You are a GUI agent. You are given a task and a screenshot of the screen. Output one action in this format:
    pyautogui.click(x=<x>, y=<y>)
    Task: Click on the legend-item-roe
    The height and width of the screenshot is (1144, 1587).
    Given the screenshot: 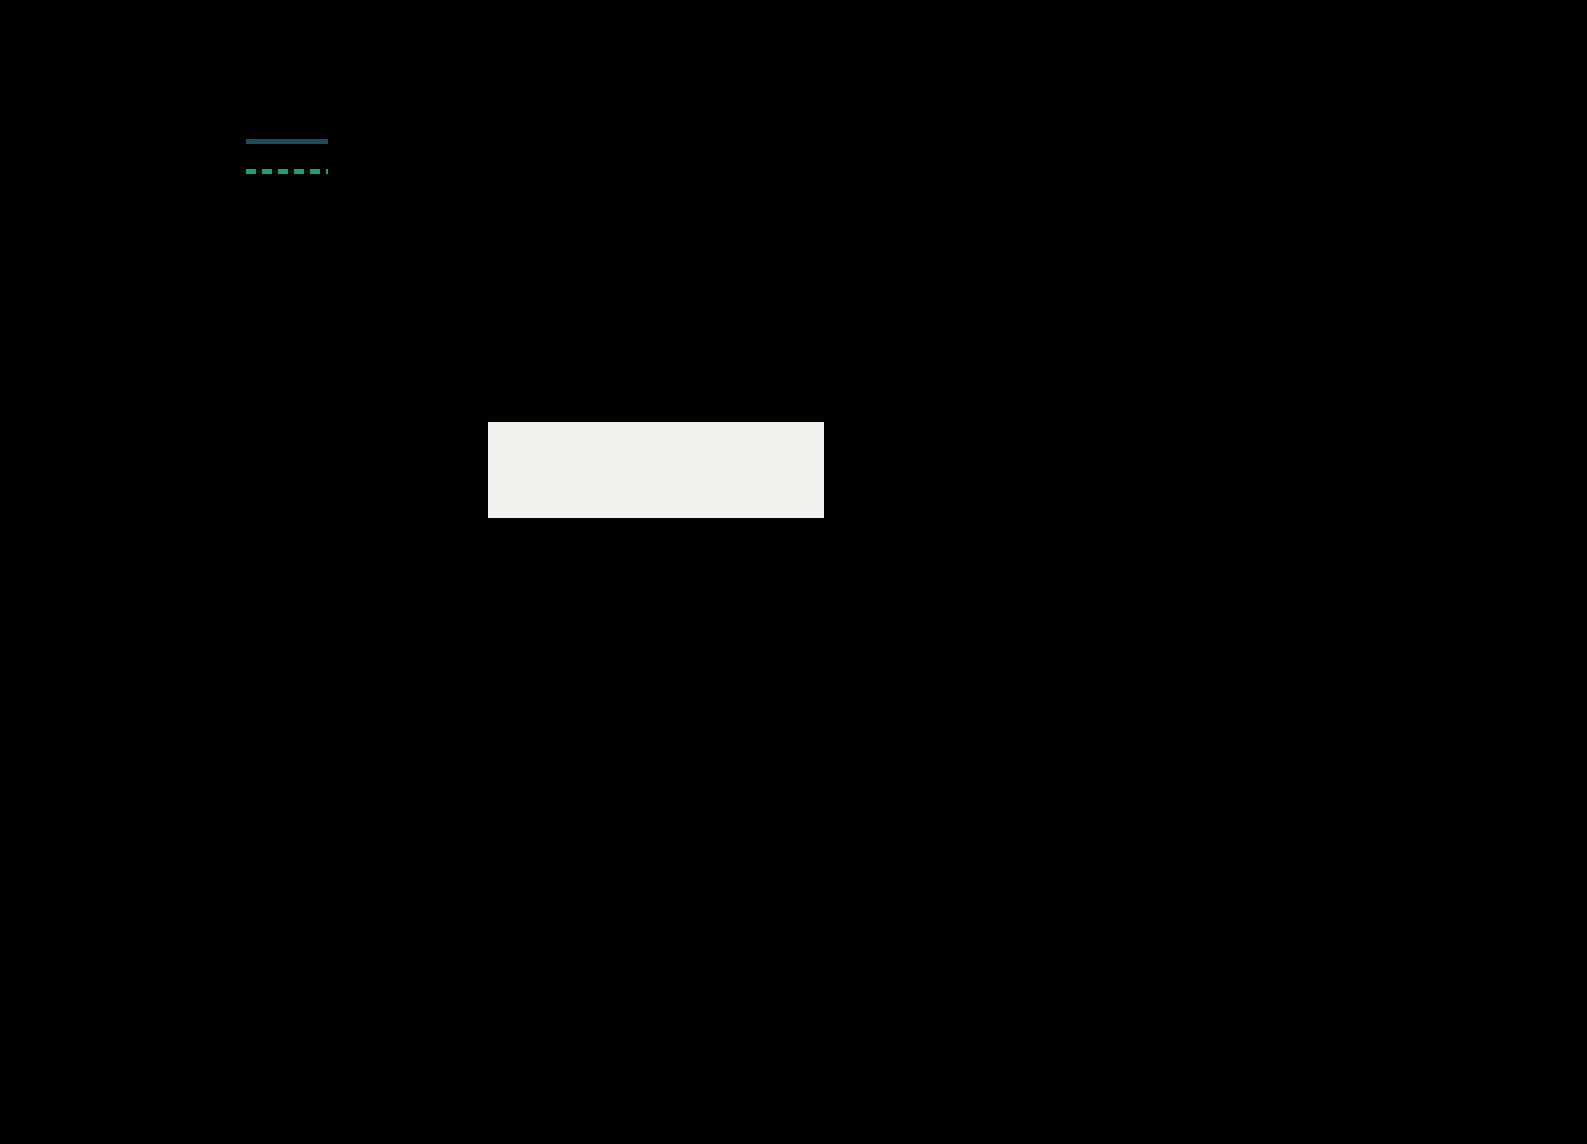 What is the action you would take?
    pyautogui.click(x=294, y=171)
    